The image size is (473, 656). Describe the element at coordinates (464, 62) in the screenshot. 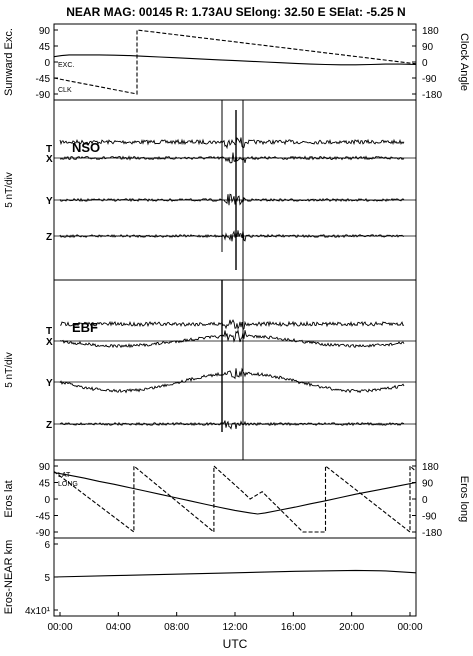

I see `sunward-right-axis-label: Clock Angle` at that location.